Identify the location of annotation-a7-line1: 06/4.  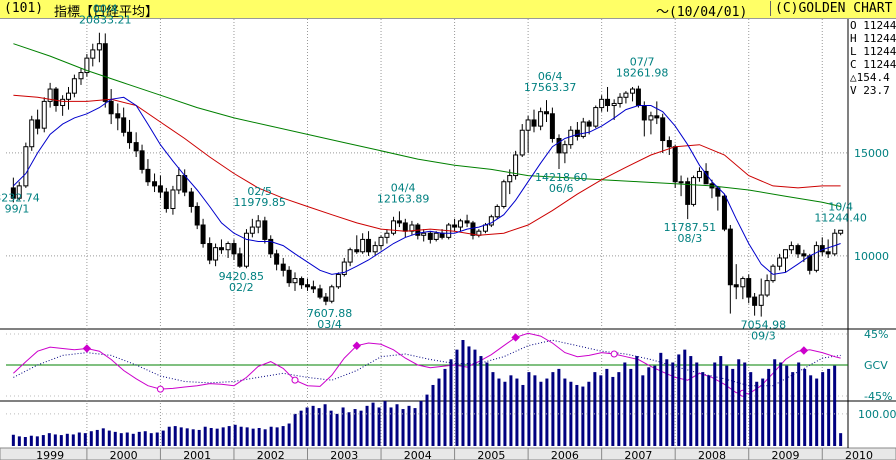
(550, 76).